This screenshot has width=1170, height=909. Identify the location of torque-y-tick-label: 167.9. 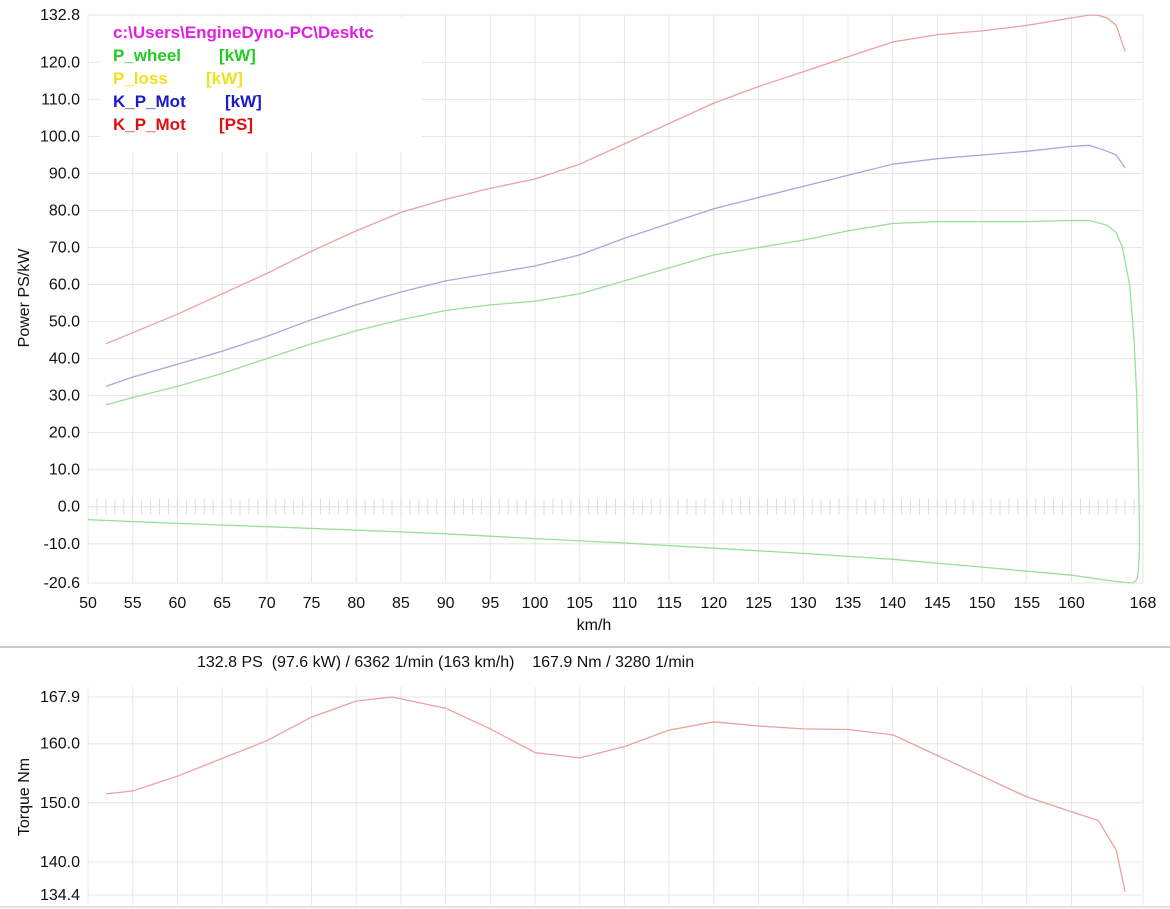
(60, 697).